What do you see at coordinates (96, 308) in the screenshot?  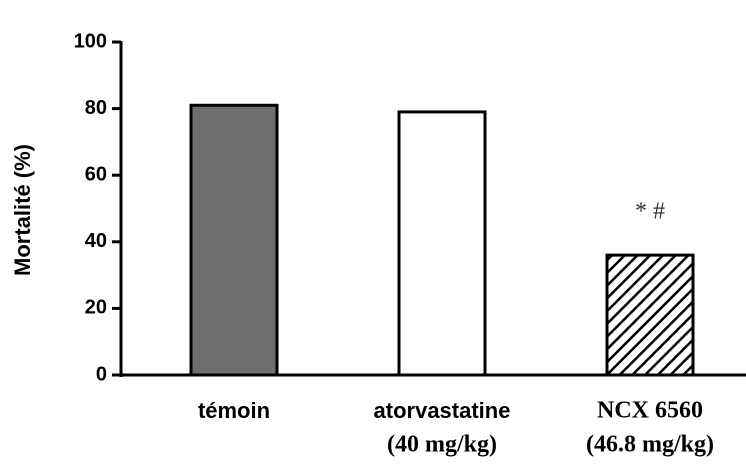 I see `y-tick-label: 20` at bounding box center [96, 308].